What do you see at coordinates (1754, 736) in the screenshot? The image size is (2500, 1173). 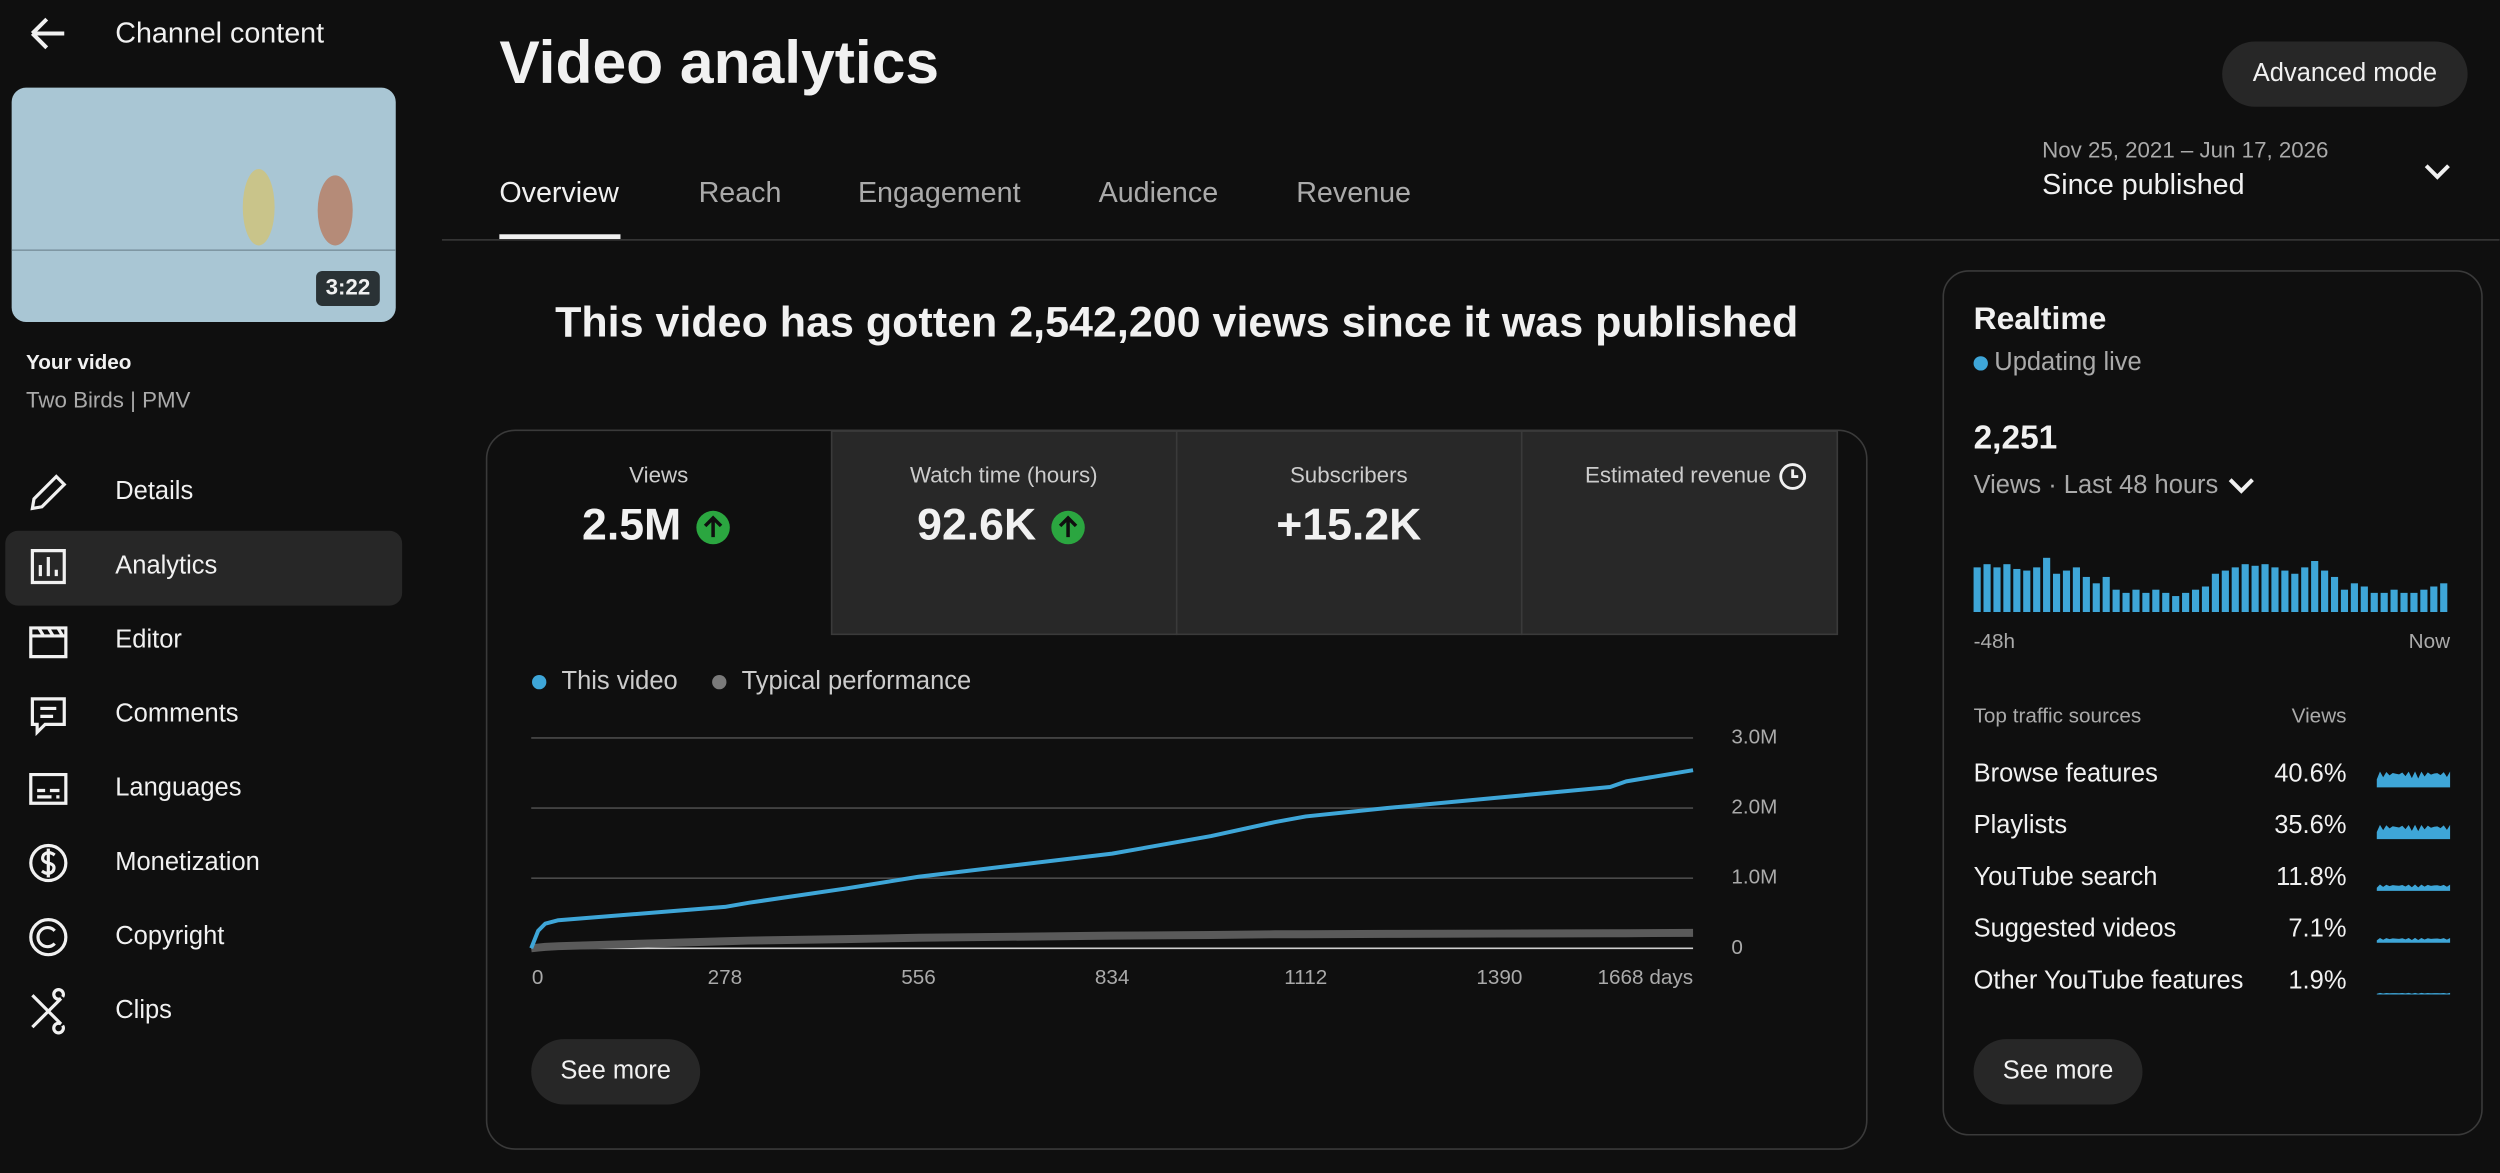 I see `y-tick-label: 3.0M` at bounding box center [1754, 736].